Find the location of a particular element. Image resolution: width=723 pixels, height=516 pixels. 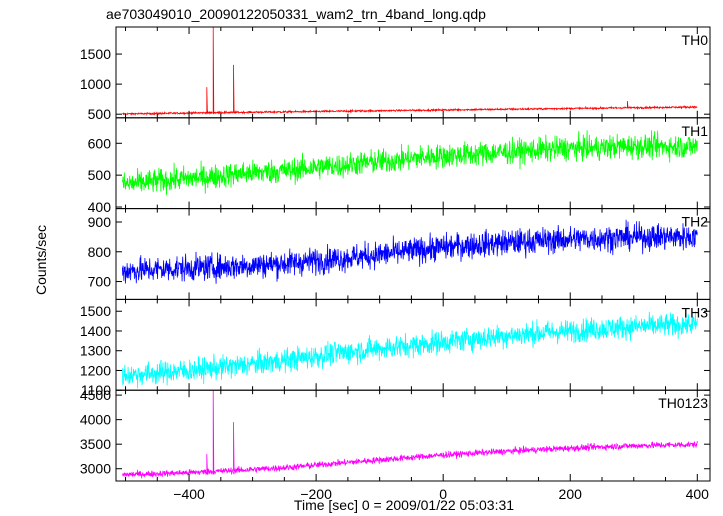

y-tick-label: 900 is located at coordinates (100, 222).